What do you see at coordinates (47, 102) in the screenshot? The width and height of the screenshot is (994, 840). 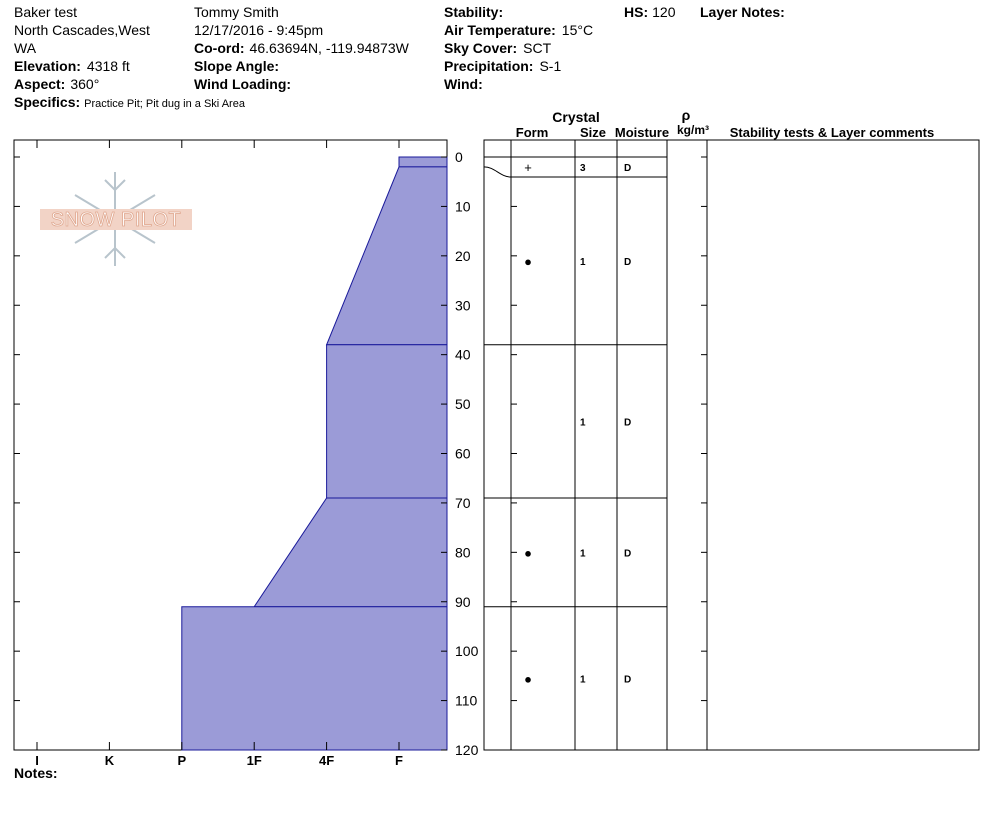 I see `label: Specifics:` at bounding box center [47, 102].